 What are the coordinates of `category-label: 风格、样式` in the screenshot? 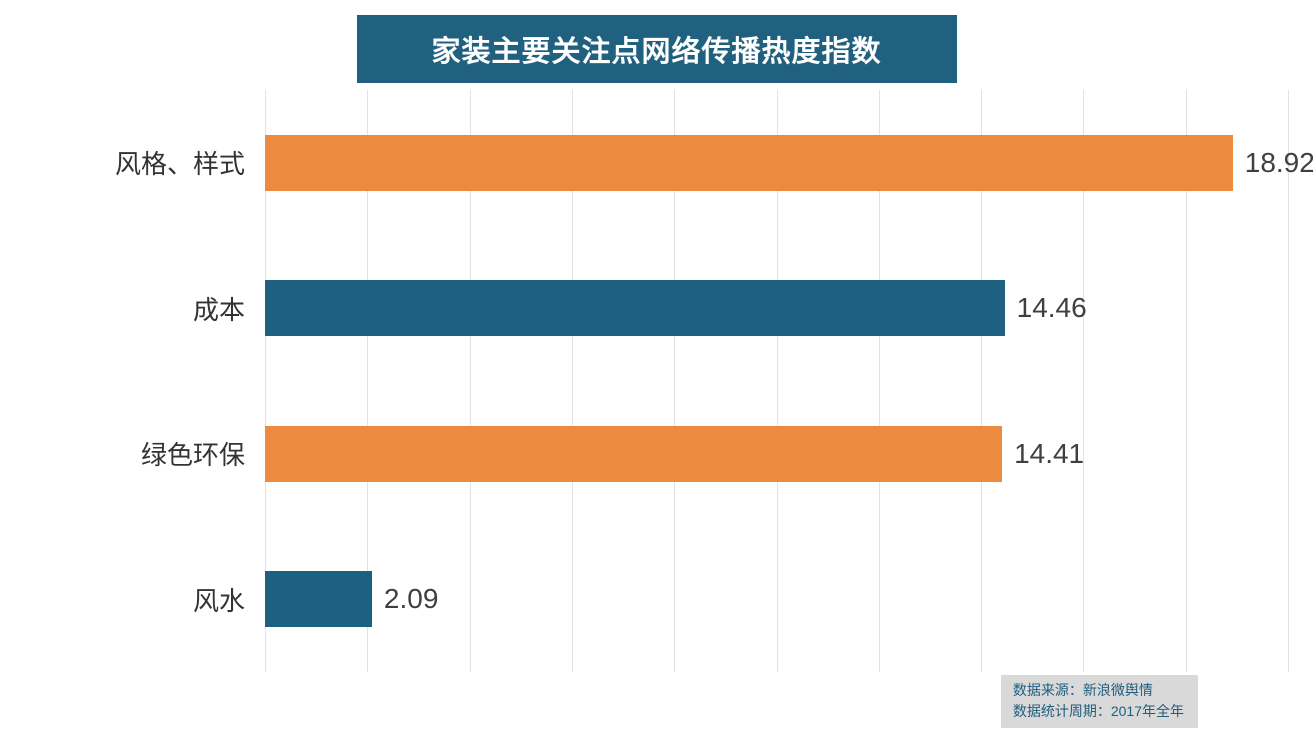 It's located at (179, 164).